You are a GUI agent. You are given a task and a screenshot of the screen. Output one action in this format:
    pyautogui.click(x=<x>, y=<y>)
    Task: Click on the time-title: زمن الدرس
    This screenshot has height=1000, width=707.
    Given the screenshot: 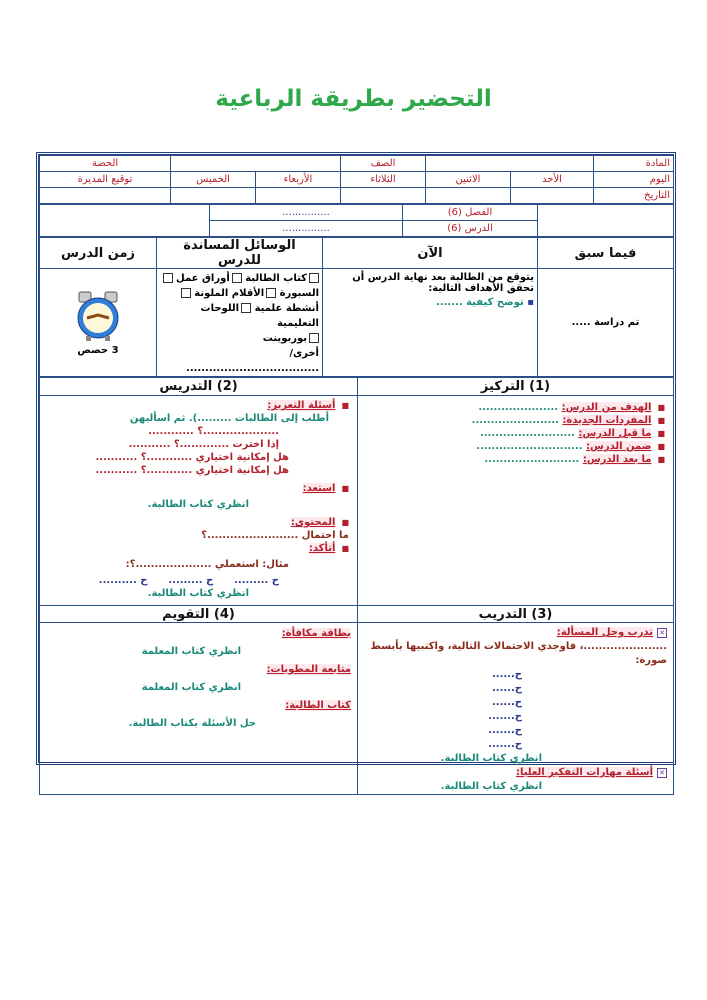 What is the action you would take?
    pyautogui.click(x=98, y=253)
    